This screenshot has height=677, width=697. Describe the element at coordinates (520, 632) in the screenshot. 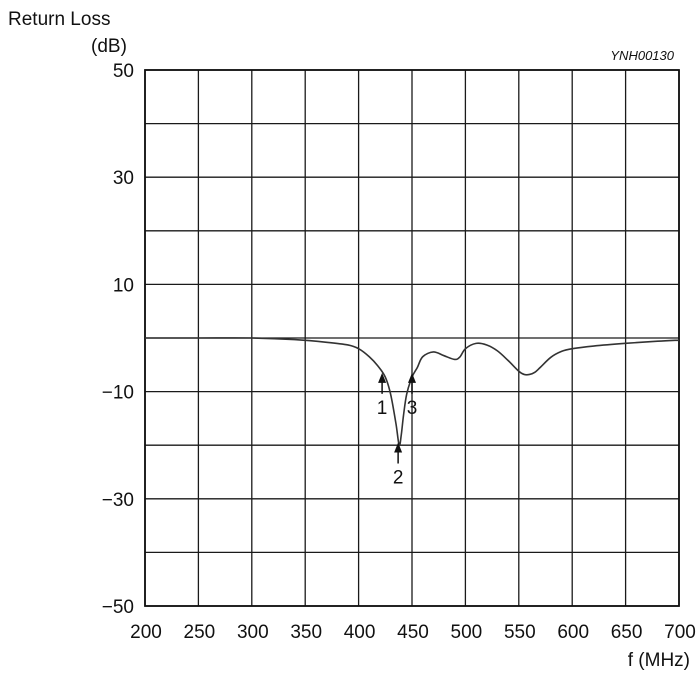

I see `x-tick-label: 550` at that location.